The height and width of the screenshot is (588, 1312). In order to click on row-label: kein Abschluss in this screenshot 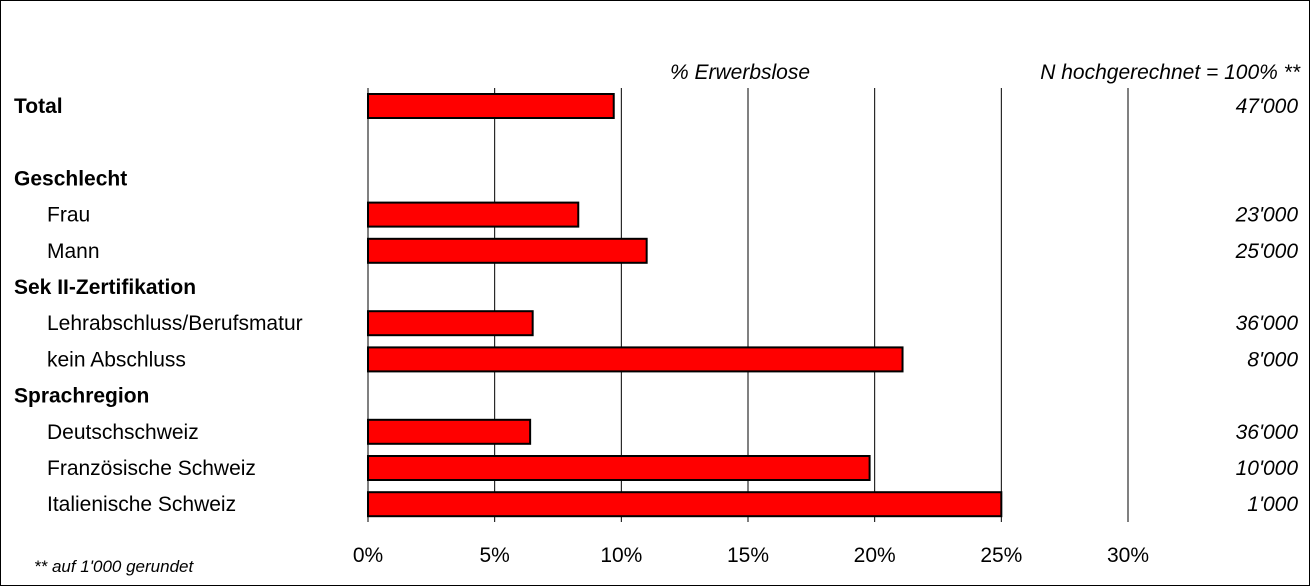, I will do `click(116, 359)`.